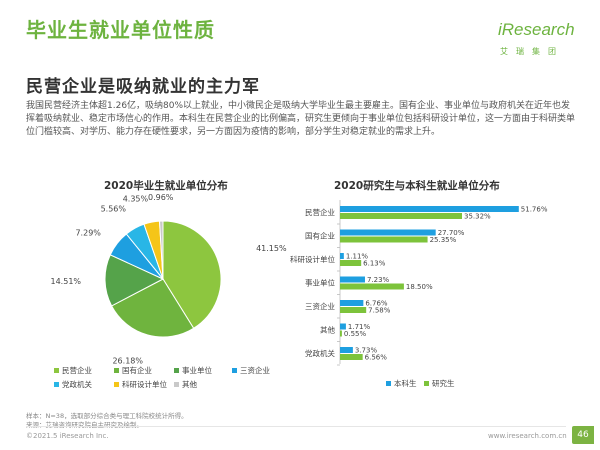  What do you see at coordinates (255, 370) in the screenshot?
I see `pie-legend-label: 三资企业` at bounding box center [255, 370].